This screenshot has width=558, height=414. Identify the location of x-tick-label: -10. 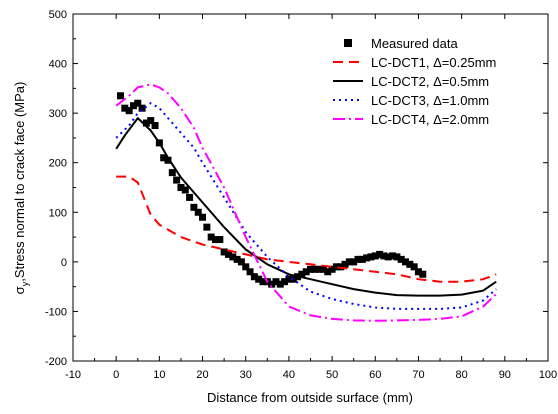
(73, 375).